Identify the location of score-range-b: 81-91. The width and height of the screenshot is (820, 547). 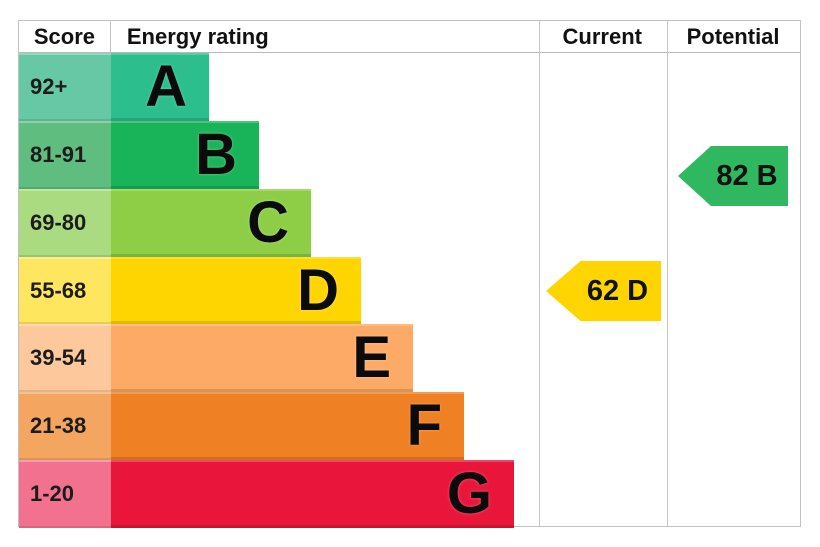
(65, 154).